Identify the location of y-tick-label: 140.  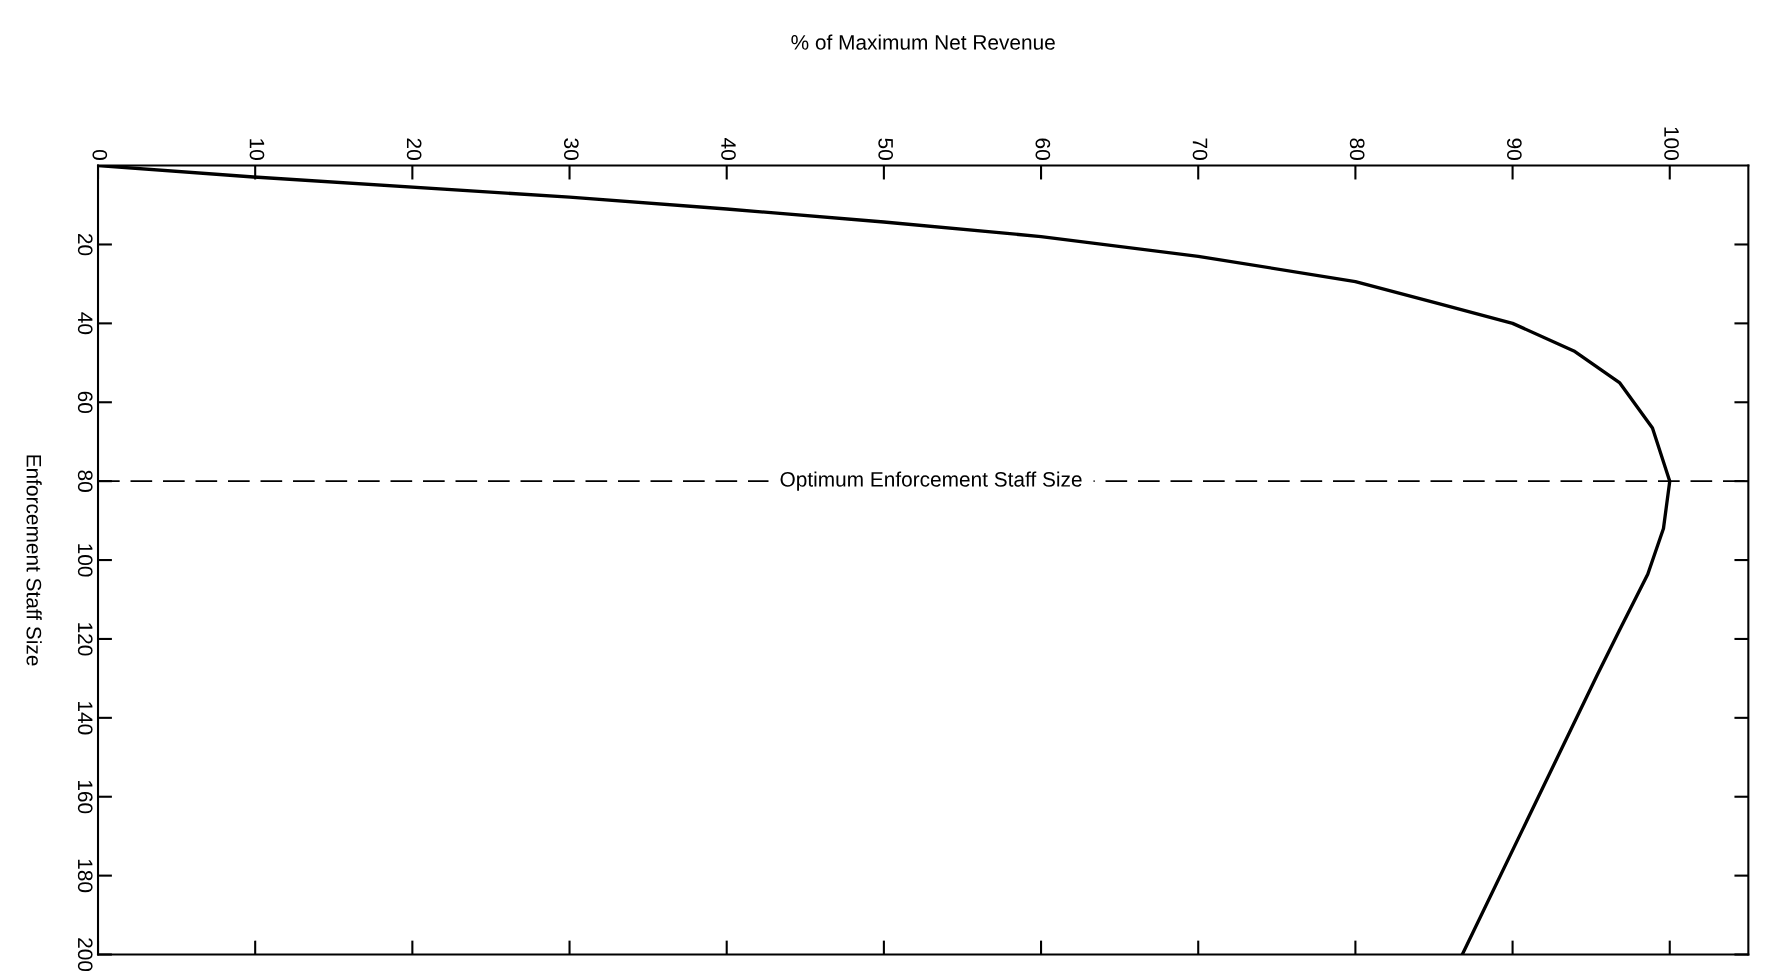
(85, 718).